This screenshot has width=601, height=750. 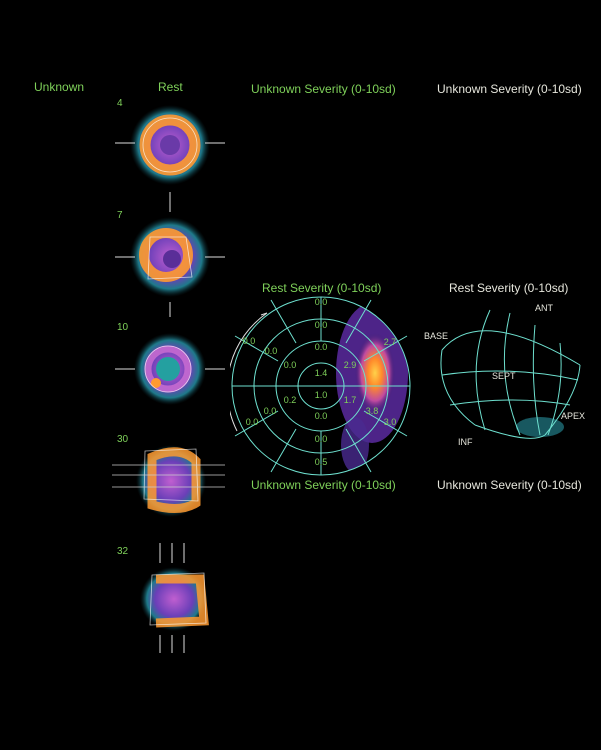 What do you see at coordinates (174, 598) in the screenshot?
I see `slice-32-image` at bounding box center [174, 598].